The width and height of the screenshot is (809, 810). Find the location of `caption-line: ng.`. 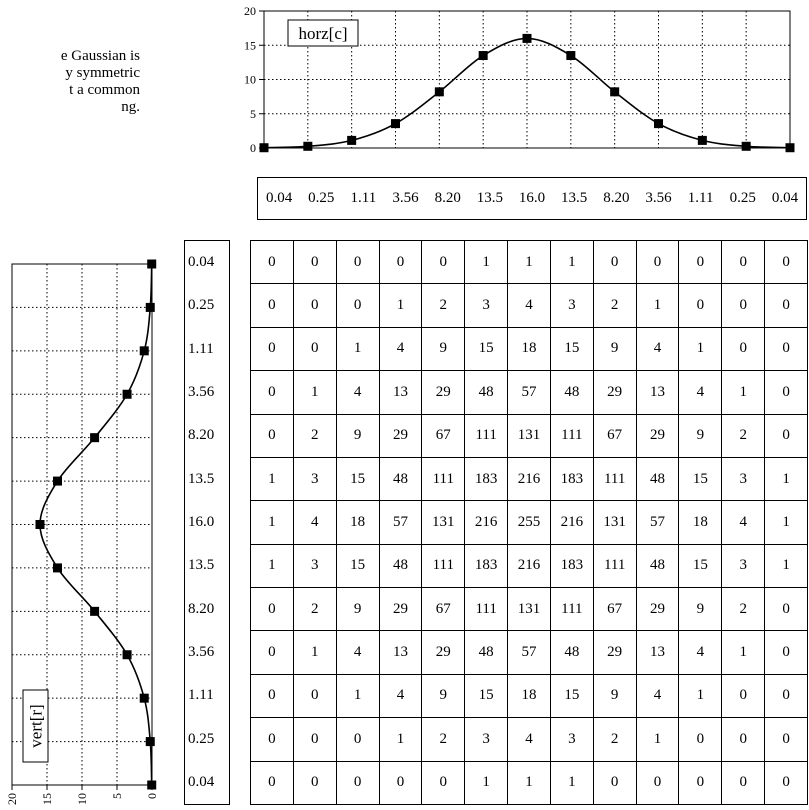

caption-line: ng. is located at coordinates (130, 107).